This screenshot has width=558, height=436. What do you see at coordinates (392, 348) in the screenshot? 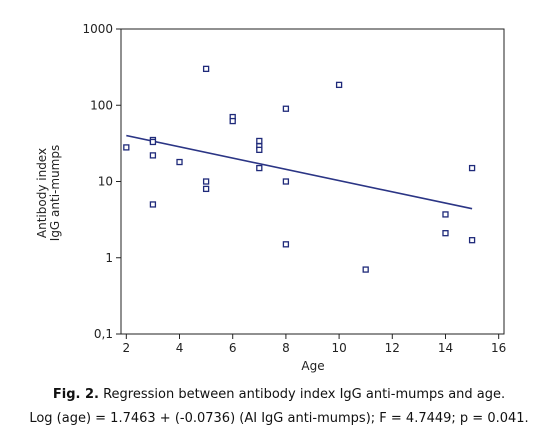
I see `x-tick-label: 12` at bounding box center [392, 348].